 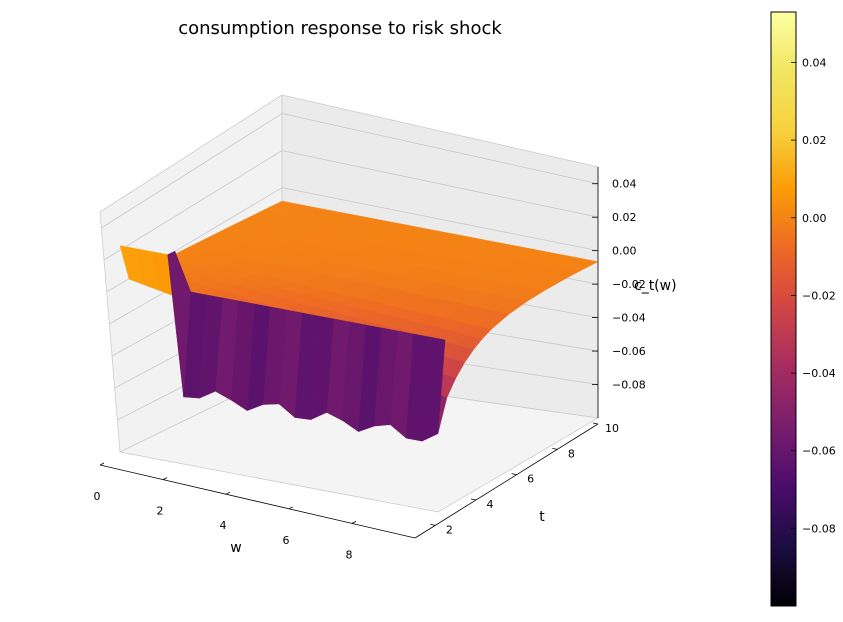 What do you see at coordinates (629, 351) in the screenshot?
I see `z-tick-label: −0.06` at bounding box center [629, 351].